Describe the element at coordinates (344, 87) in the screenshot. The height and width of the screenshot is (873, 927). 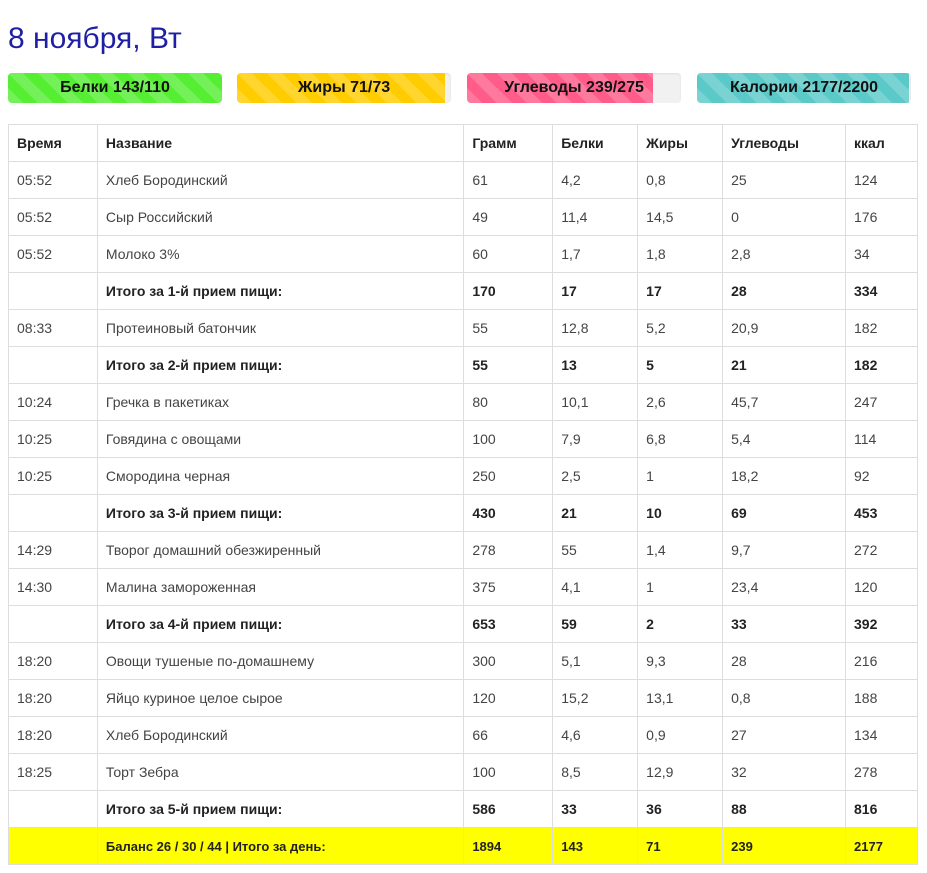
I see `fat-progress-label: Жиры 71/73` at that location.